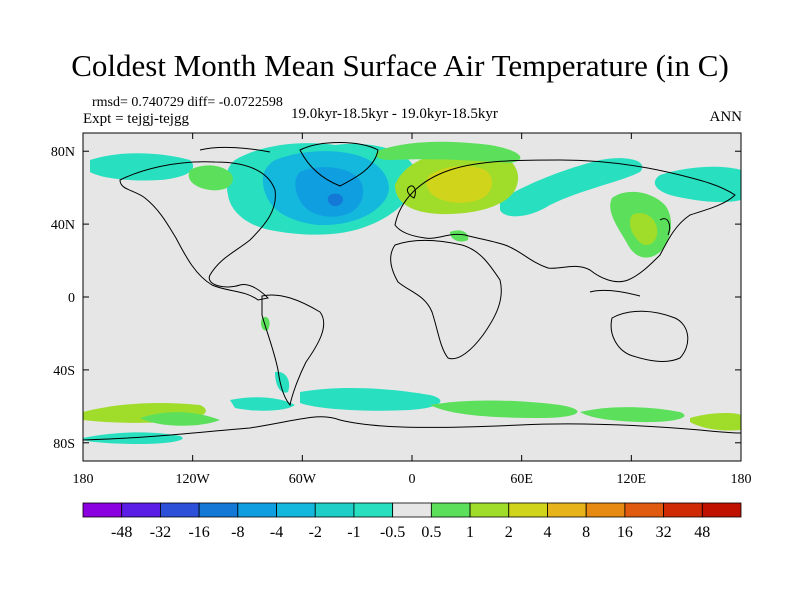  Describe the element at coordinates (71, 298) in the screenshot. I see `y-tick-label: 0` at that location.